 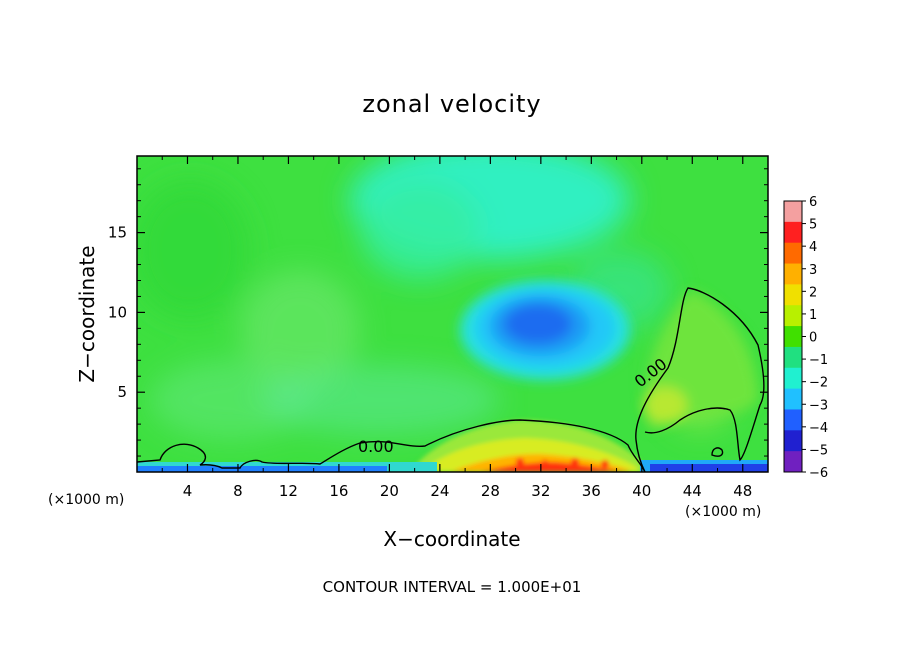 I want to click on contour-lobe, so click(x=700, y=379).